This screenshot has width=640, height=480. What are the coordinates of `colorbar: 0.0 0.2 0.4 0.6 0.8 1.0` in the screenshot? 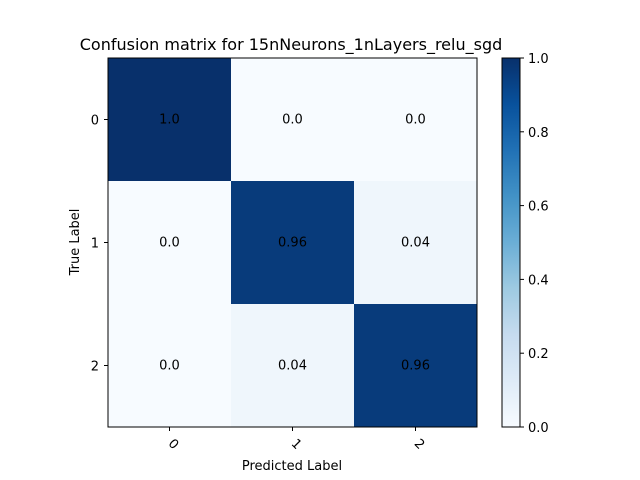 It's located at (525, 244).